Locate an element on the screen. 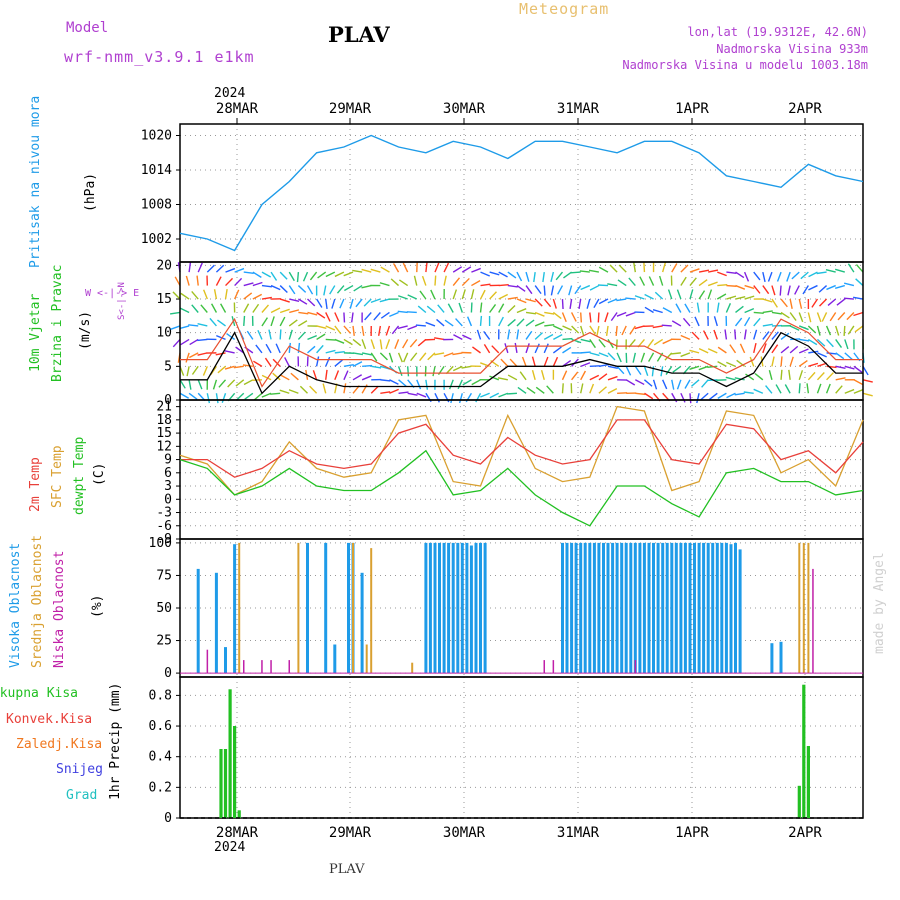  top-date-28MAR: 28MAR is located at coordinates (237, 109).